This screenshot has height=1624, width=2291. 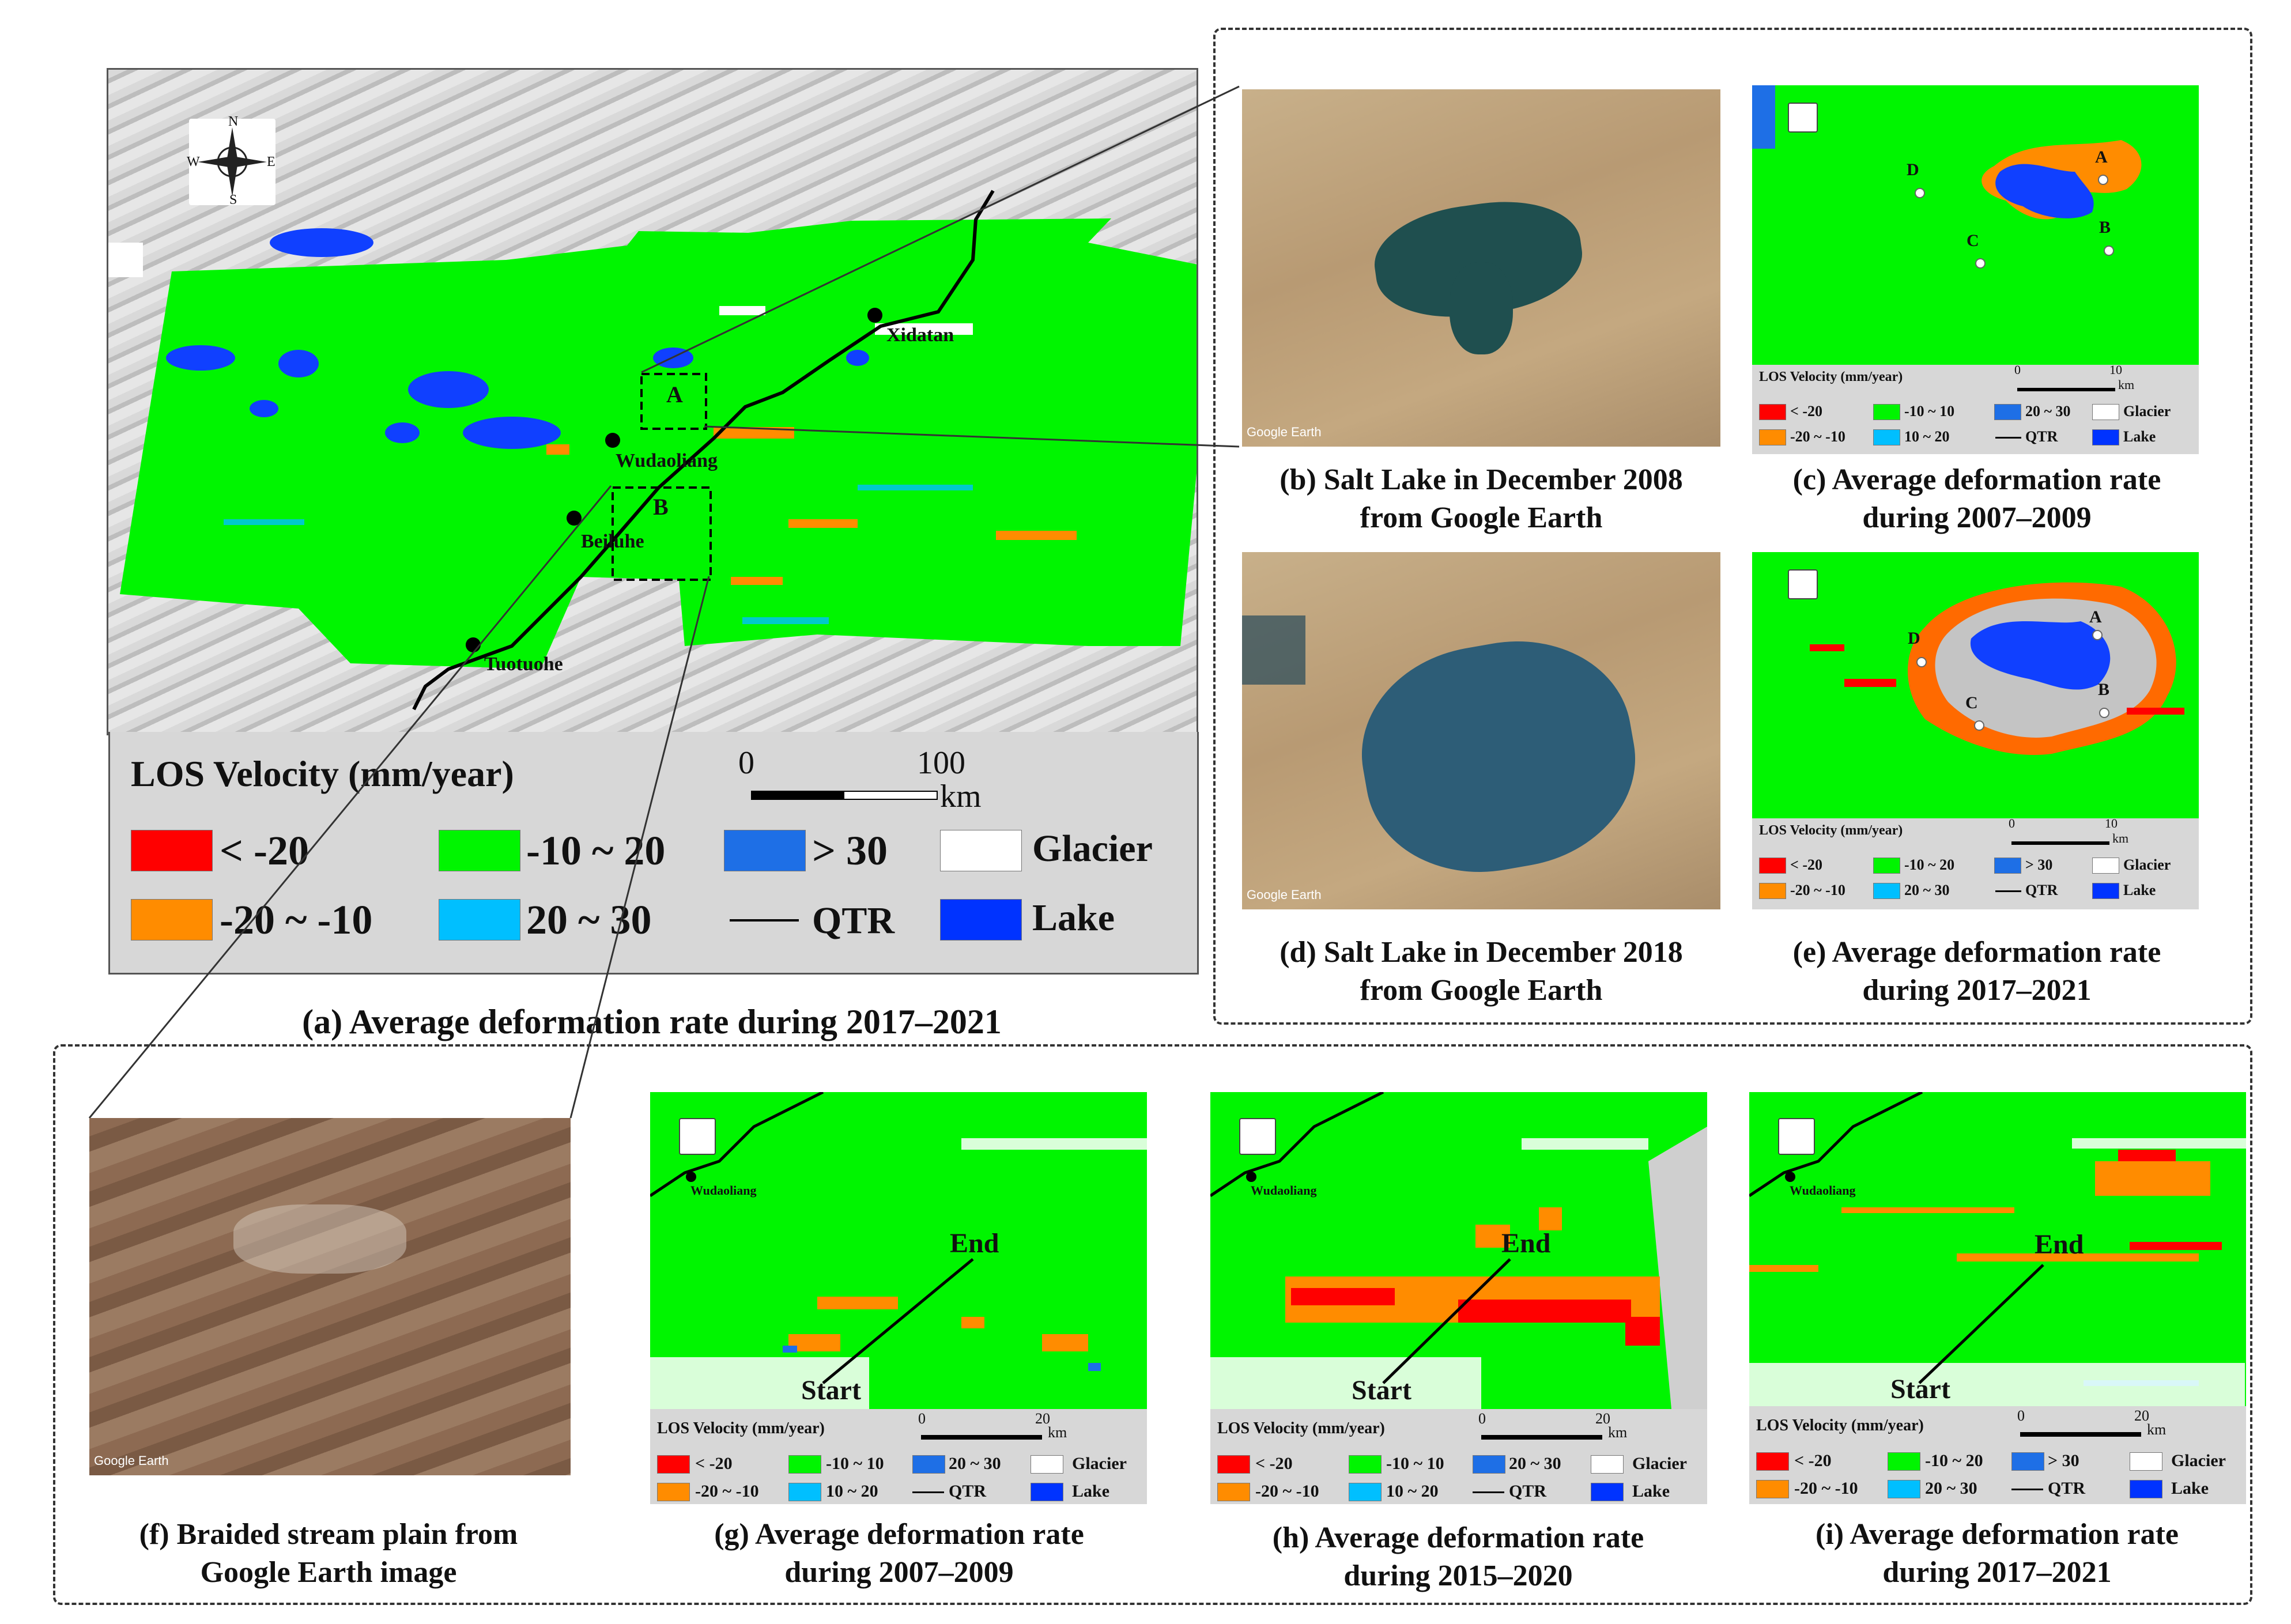 I want to click on box-label-a: A, so click(x=675, y=394).